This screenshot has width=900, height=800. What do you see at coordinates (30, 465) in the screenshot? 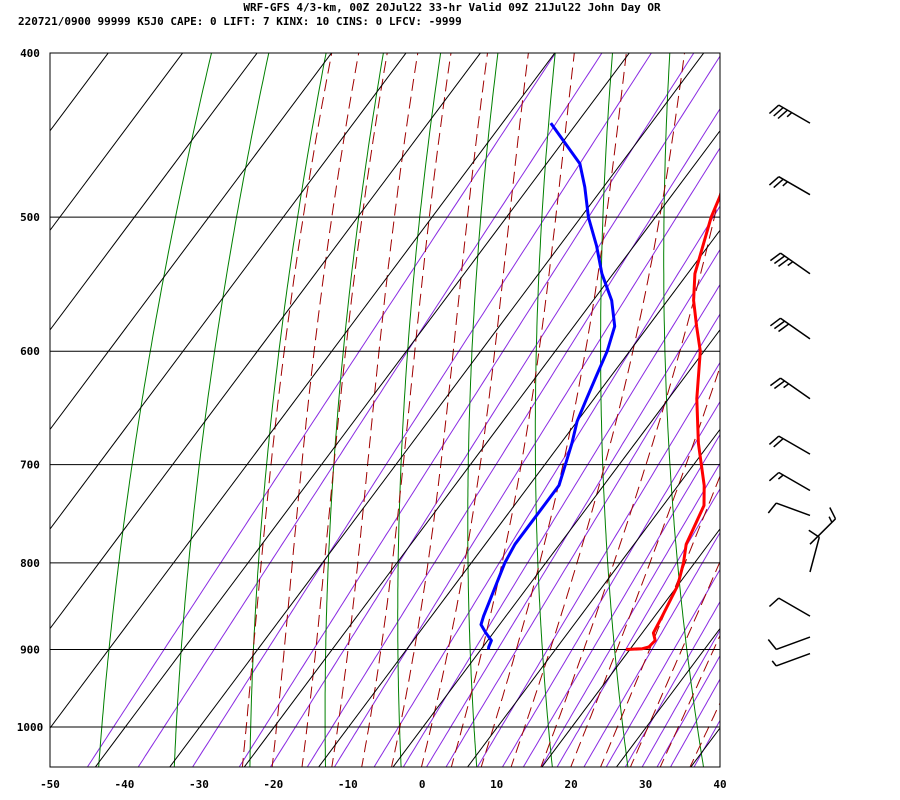
I see `pressure-tick-label: 700` at bounding box center [30, 465].